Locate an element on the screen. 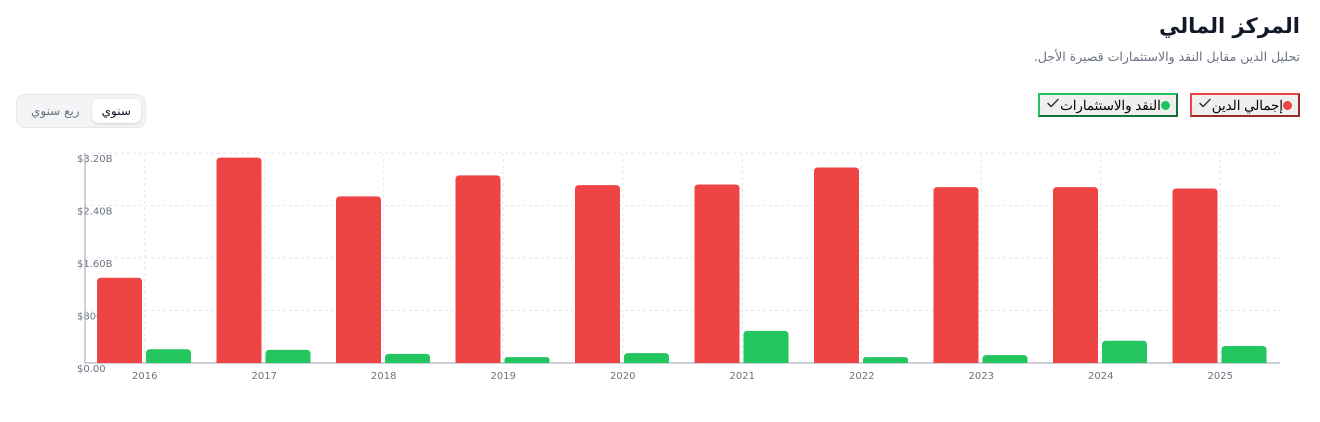  x-tick-label: 2020 is located at coordinates (622, 376).